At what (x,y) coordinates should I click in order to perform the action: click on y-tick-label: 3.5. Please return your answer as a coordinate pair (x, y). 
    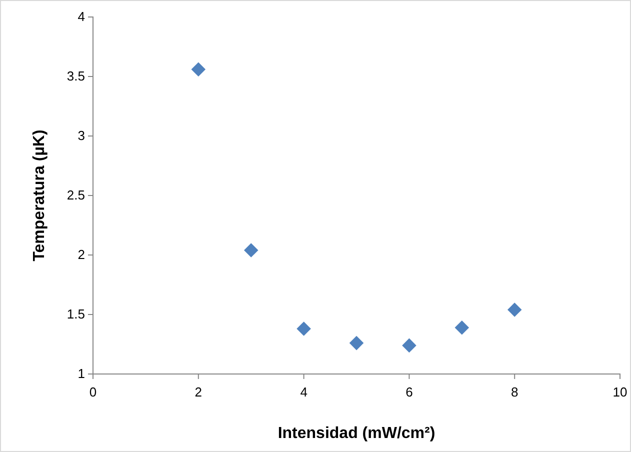
    Looking at the image, I should click on (75, 76).